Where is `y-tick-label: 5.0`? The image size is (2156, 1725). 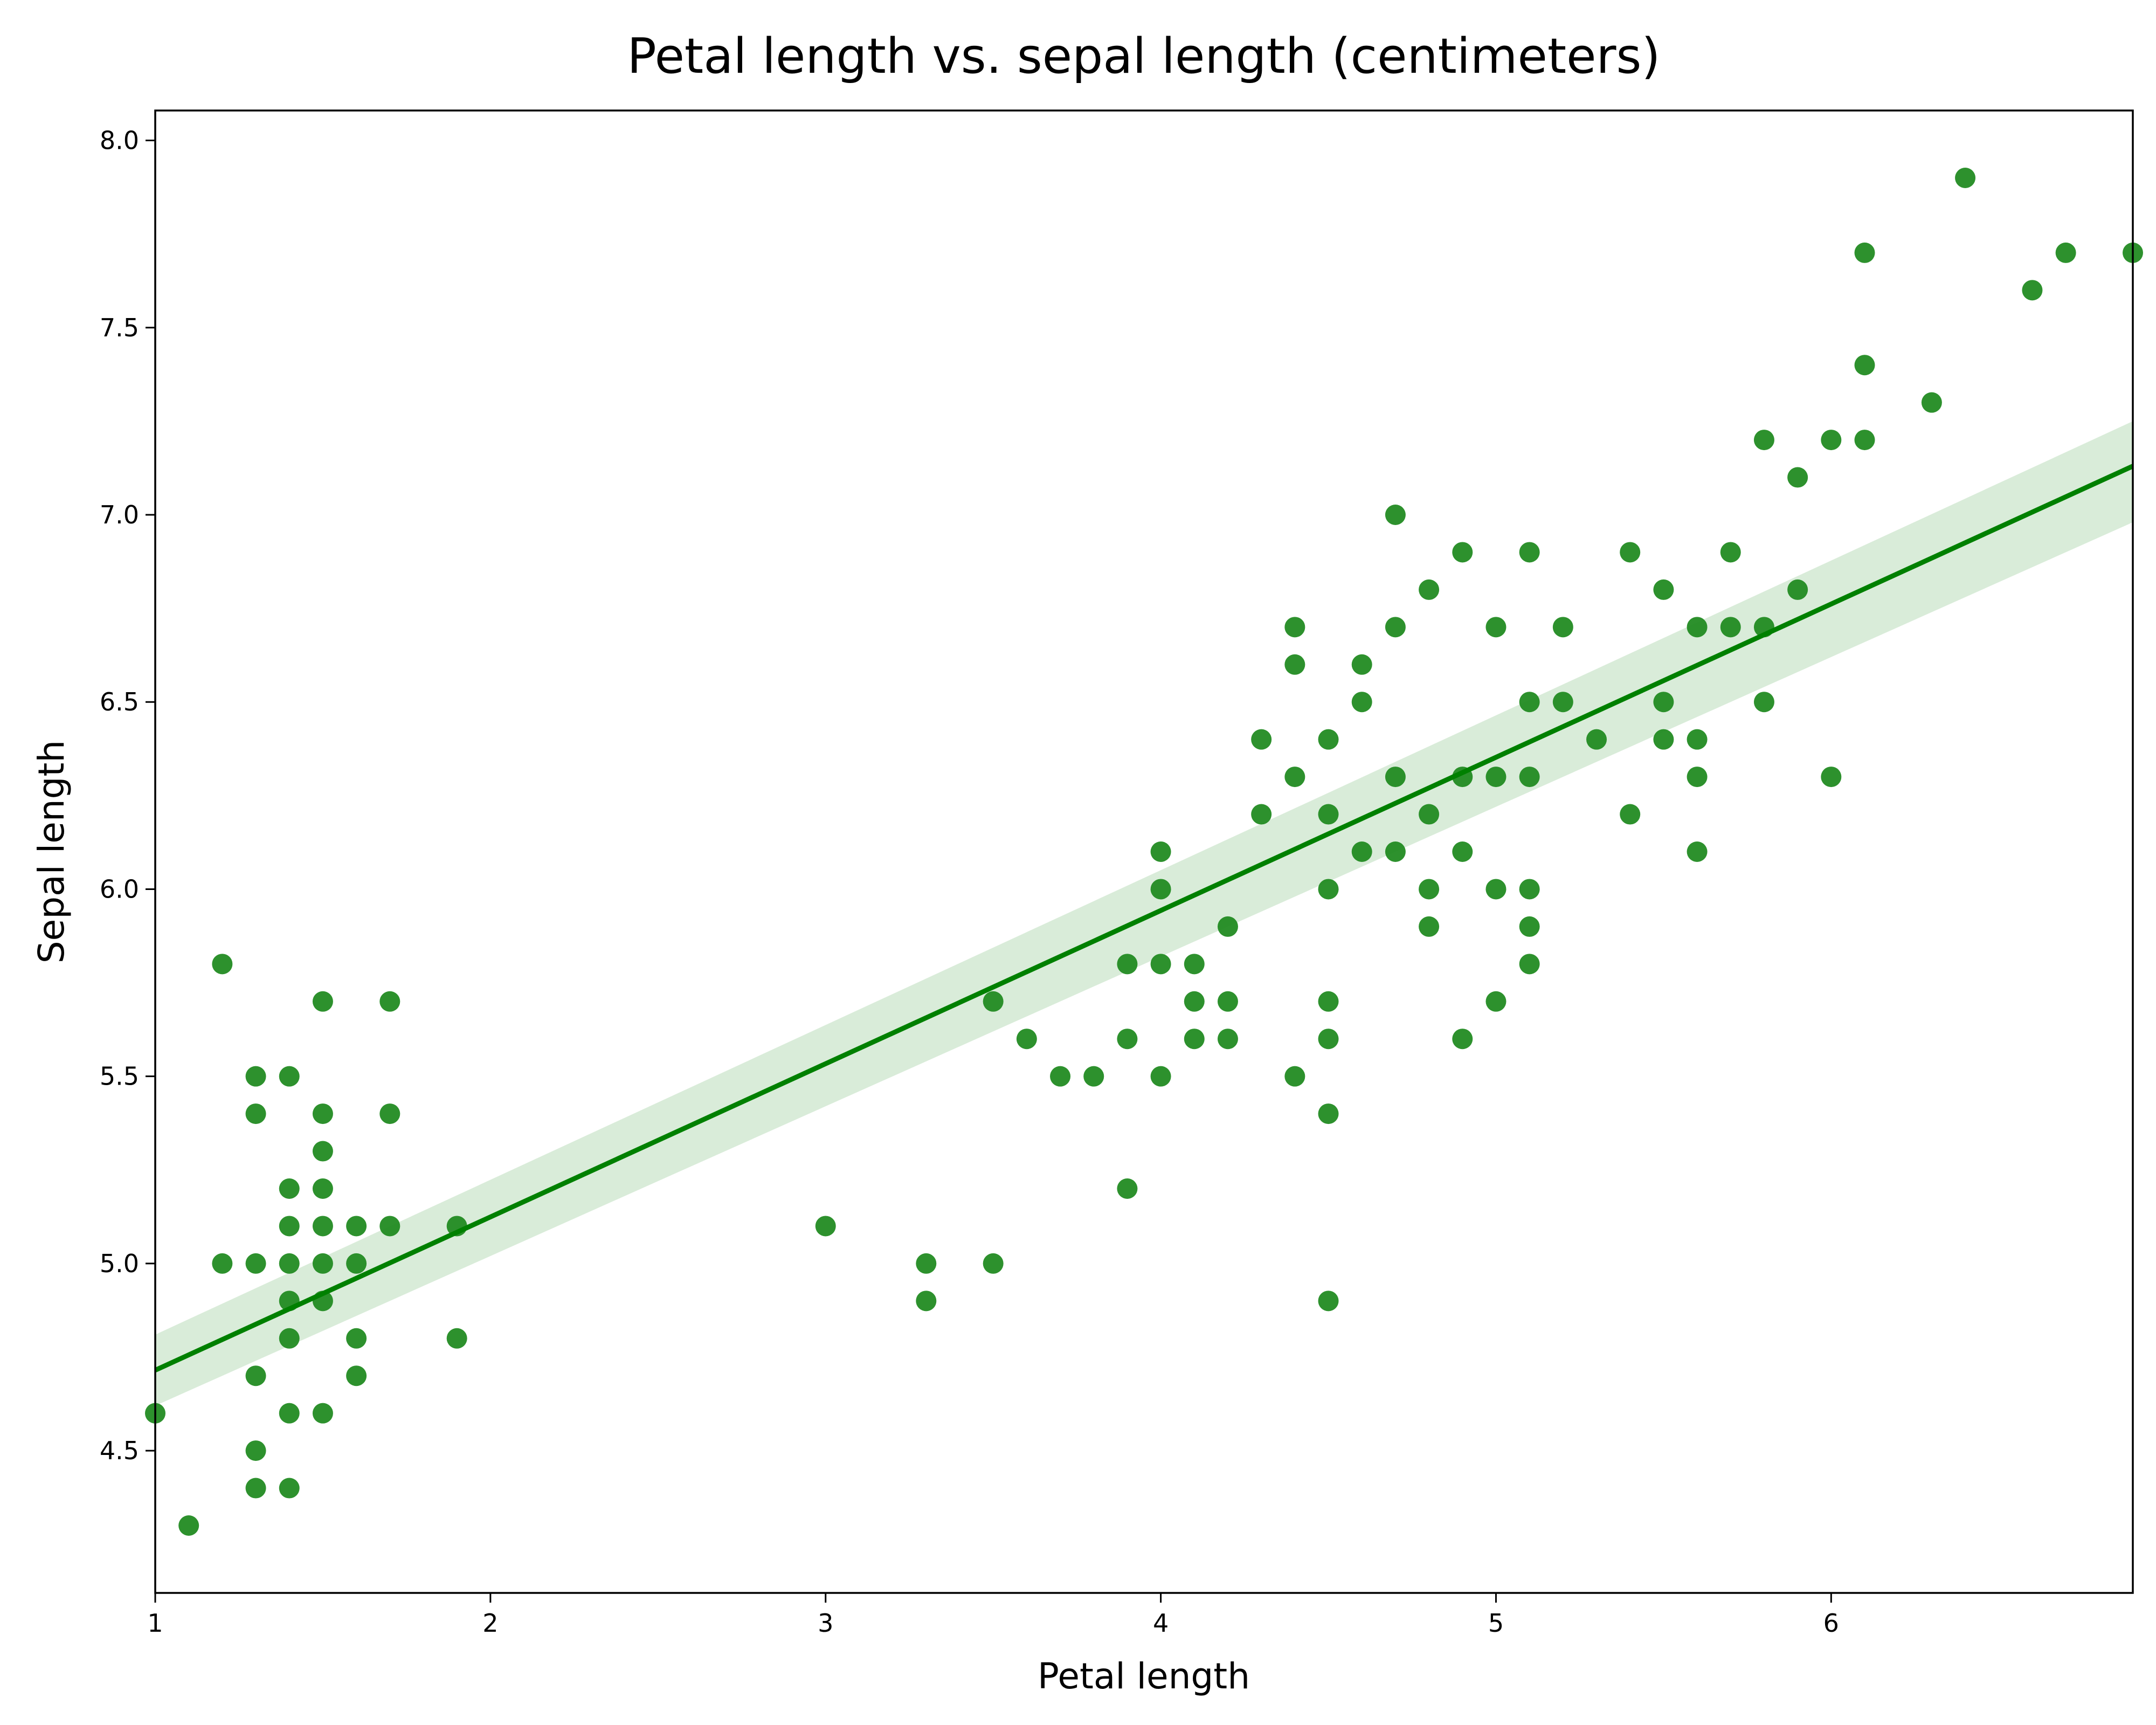 y-tick-label: 5.0 is located at coordinates (119, 1263).